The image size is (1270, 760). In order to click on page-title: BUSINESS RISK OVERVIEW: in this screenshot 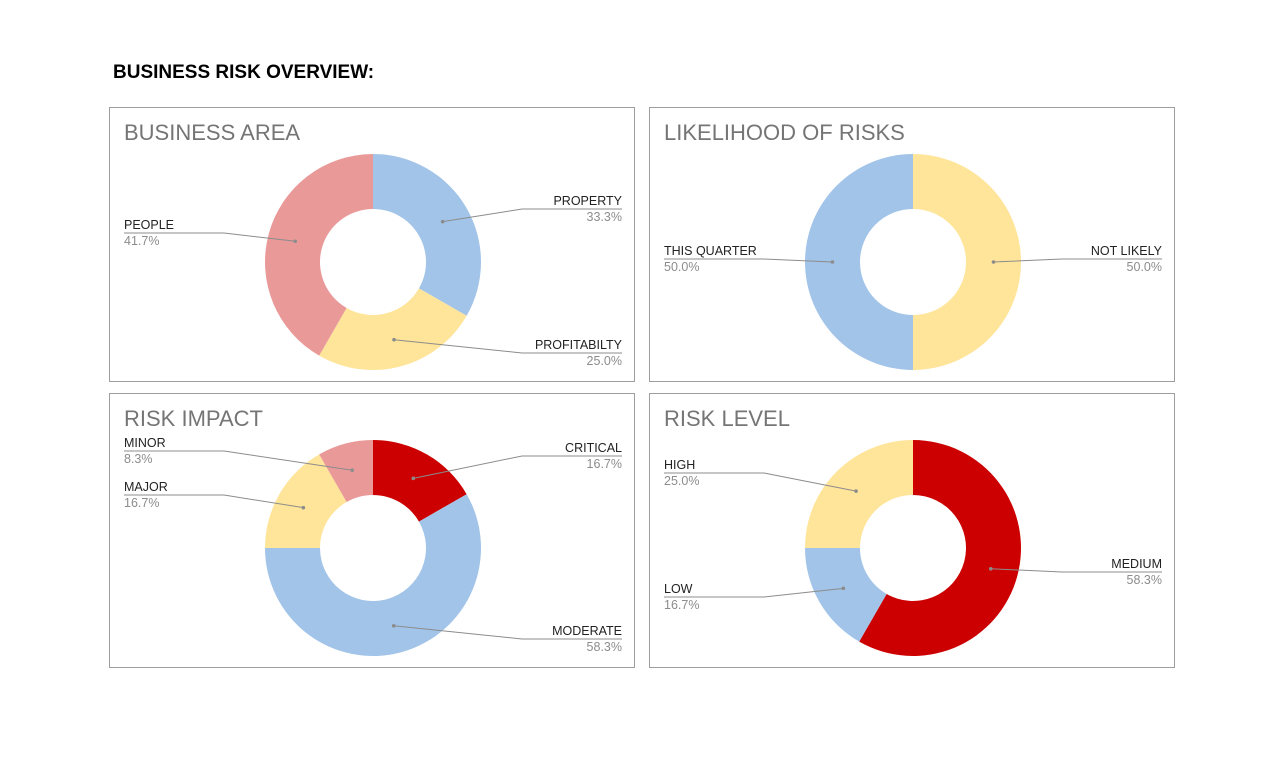, I will do `click(244, 72)`.